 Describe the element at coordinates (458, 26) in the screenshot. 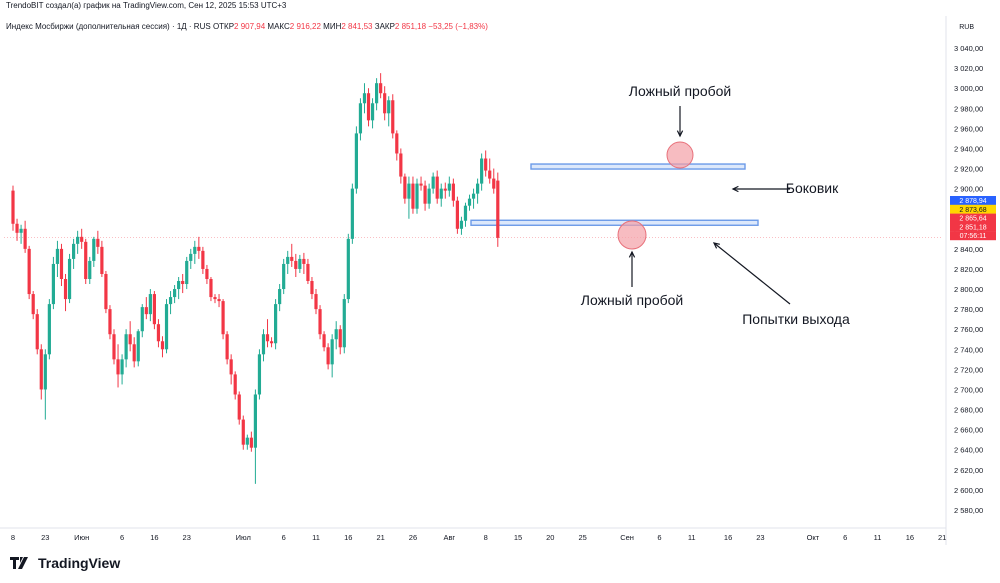

I see `change-value: −53,25 (−1,83%)` at that location.